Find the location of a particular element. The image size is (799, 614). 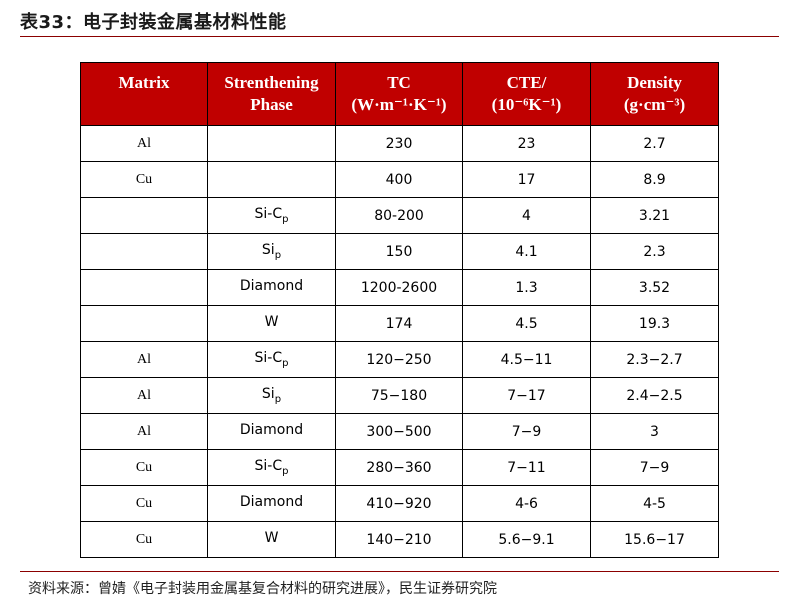

cell-tc: 140−210 is located at coordinates (399, 539).